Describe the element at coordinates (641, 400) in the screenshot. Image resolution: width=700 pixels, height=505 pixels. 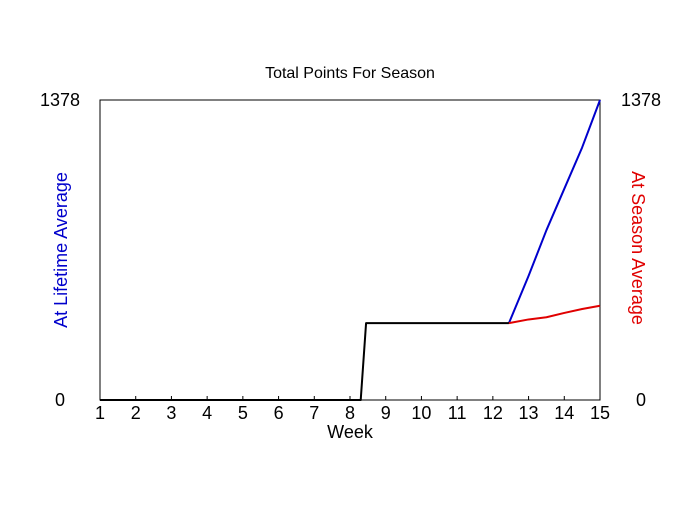
I see `y-tick-right-min: 0` at that location.